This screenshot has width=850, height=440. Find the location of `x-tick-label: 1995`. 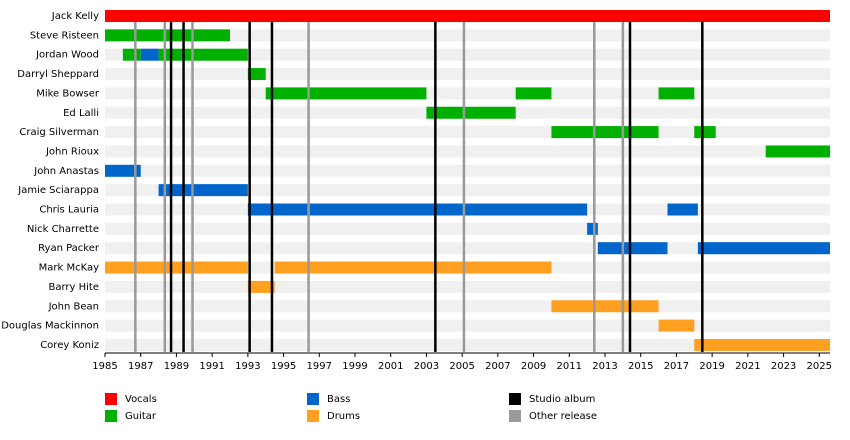

x-tick-label: 1995 is located at coordinates (283, 366).